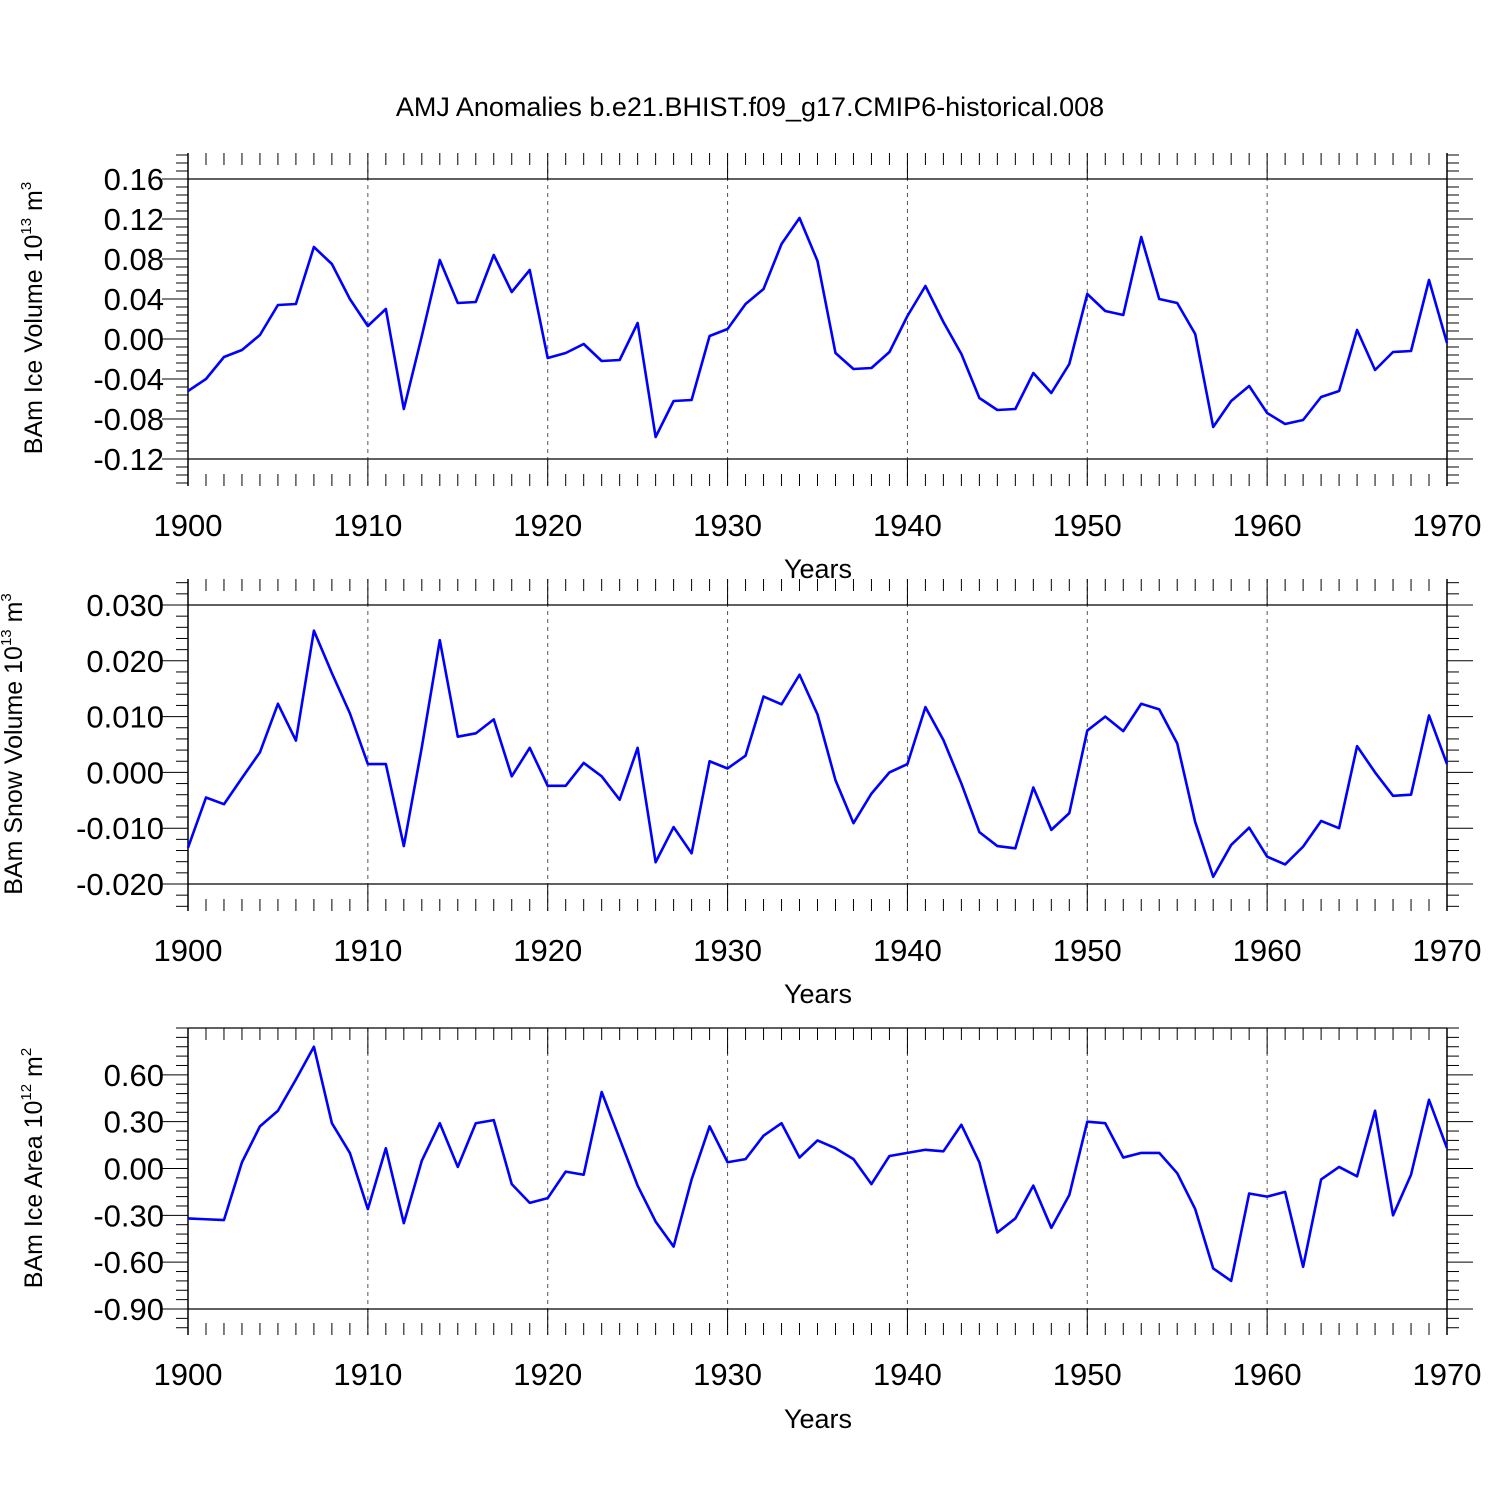 The width and height of the screenshot is (1500, 1500). What do you see at coordinates (134, 1122) in the screenshot?
I see `y-tick-label: 0.30` at bounding box center [134, 1122].